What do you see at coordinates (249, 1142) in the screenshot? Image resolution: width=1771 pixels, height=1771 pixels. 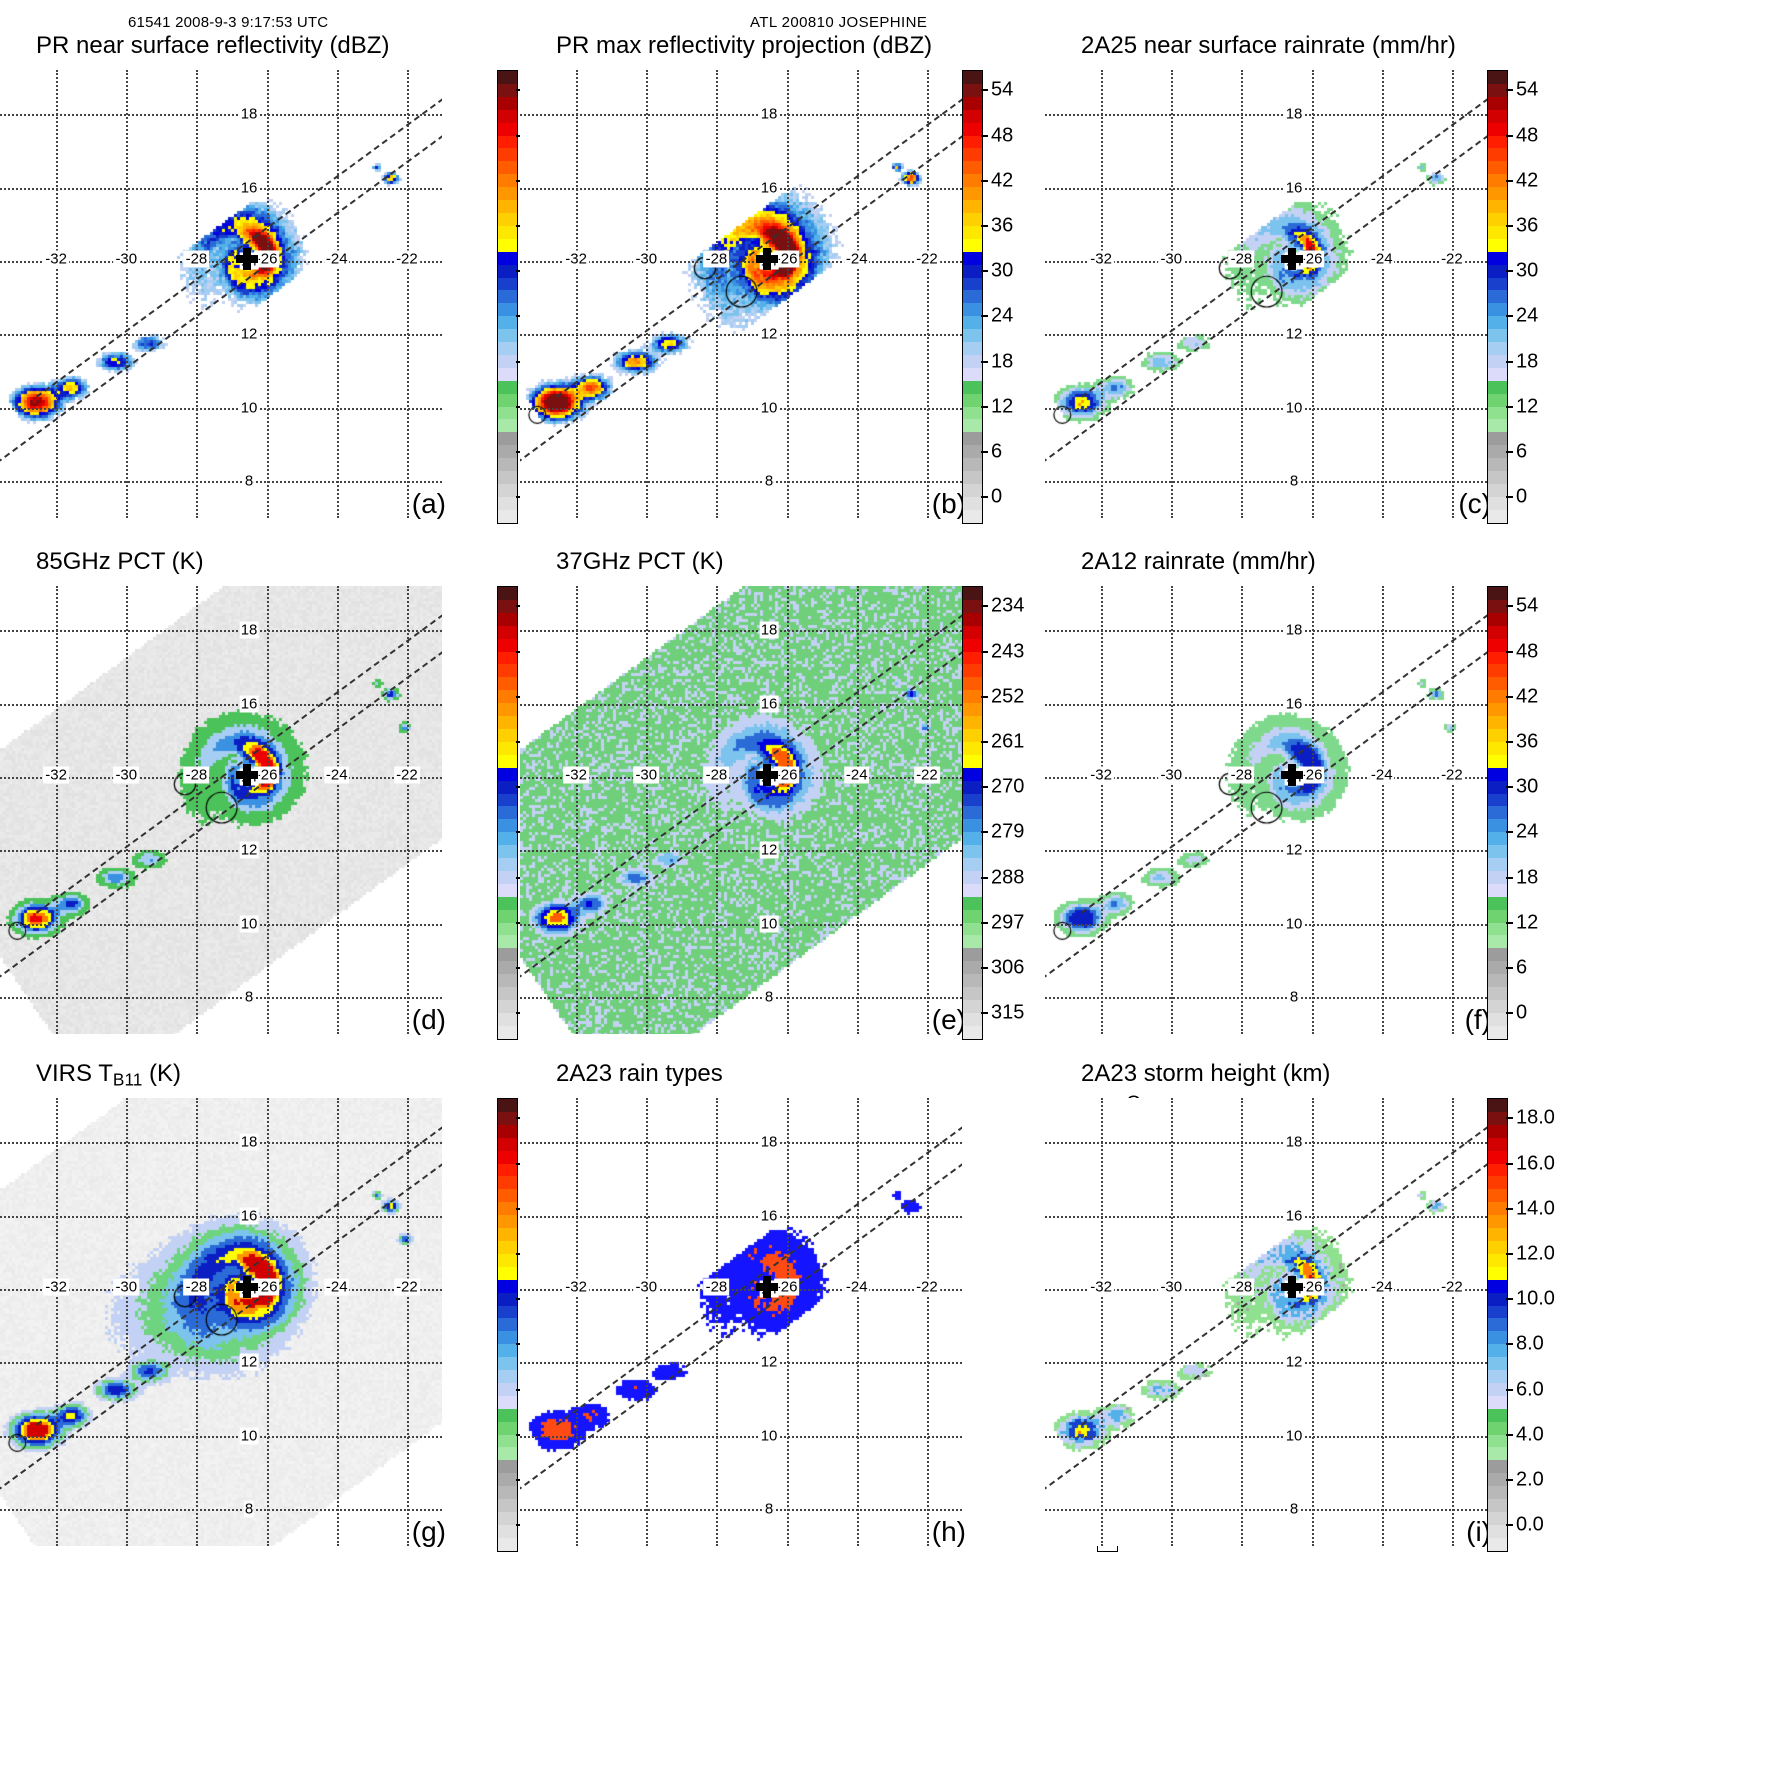 I see `lat-tick-label: 18` at bounding box center [249, 1142].